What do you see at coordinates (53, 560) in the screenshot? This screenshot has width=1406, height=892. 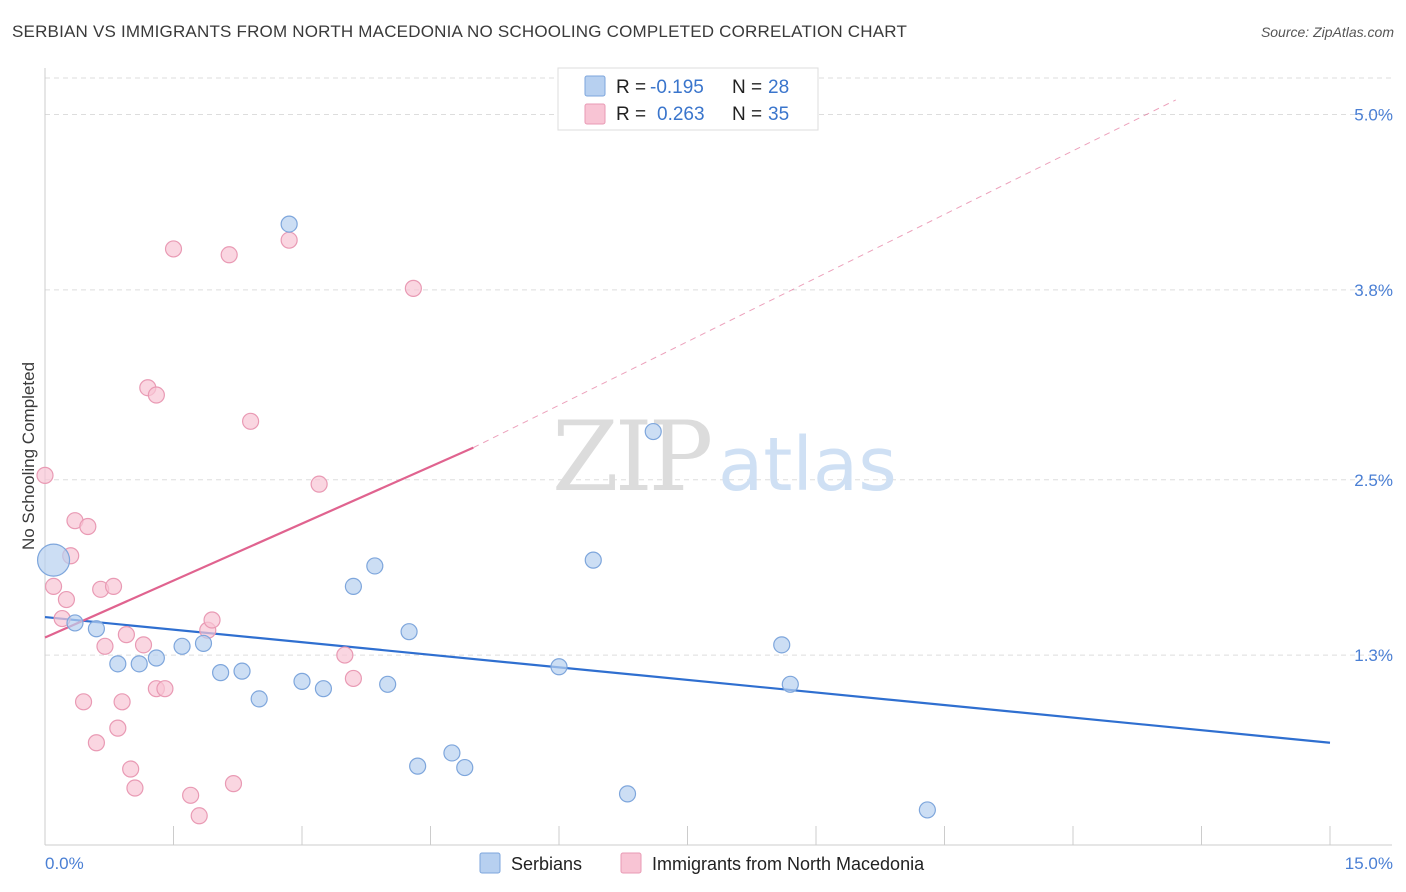 I see `serbians-point-large` at bounding box center [53, 560].